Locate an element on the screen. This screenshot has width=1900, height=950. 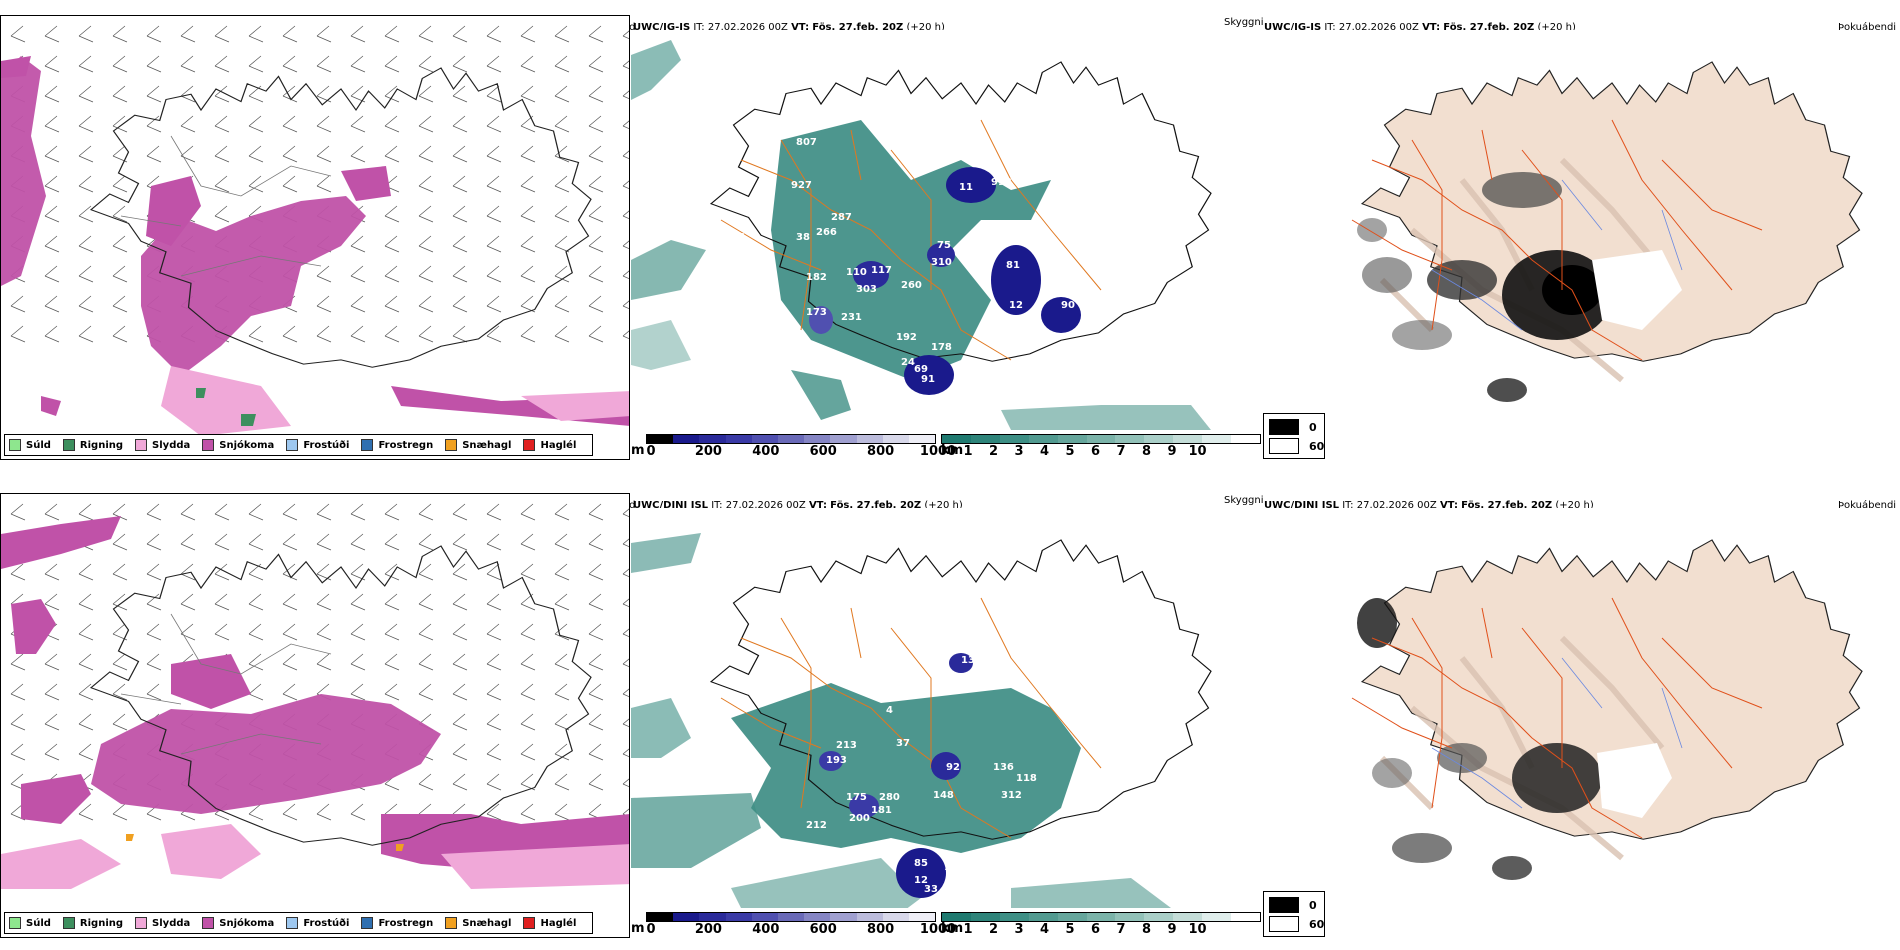
ceiling-height-label: 13 is located at coordinates (968, 660).